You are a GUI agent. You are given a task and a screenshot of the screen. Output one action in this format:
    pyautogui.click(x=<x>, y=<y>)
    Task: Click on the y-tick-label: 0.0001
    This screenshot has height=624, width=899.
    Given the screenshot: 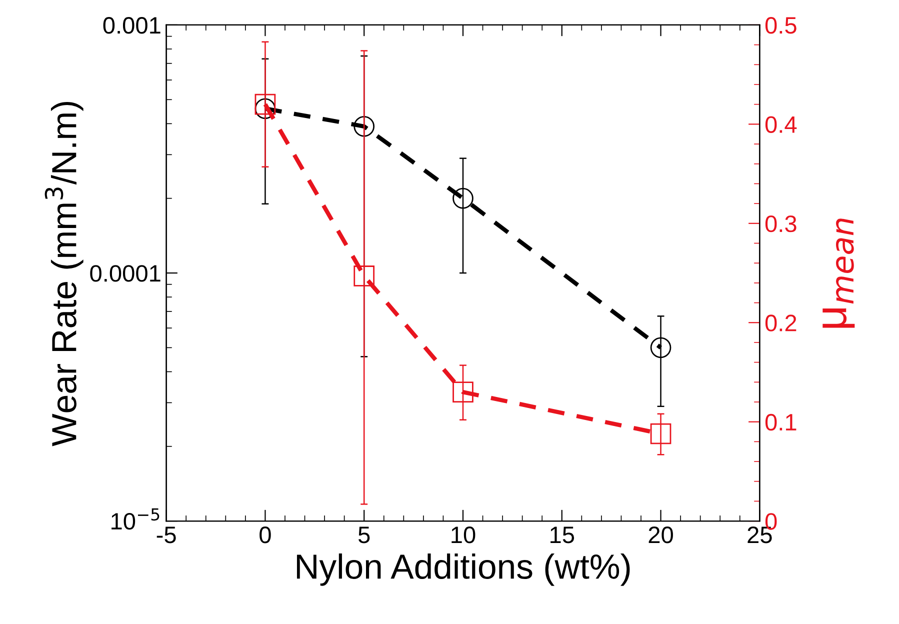 What is the action you would take?
    pyautogui.click(x=125, y=273)
    